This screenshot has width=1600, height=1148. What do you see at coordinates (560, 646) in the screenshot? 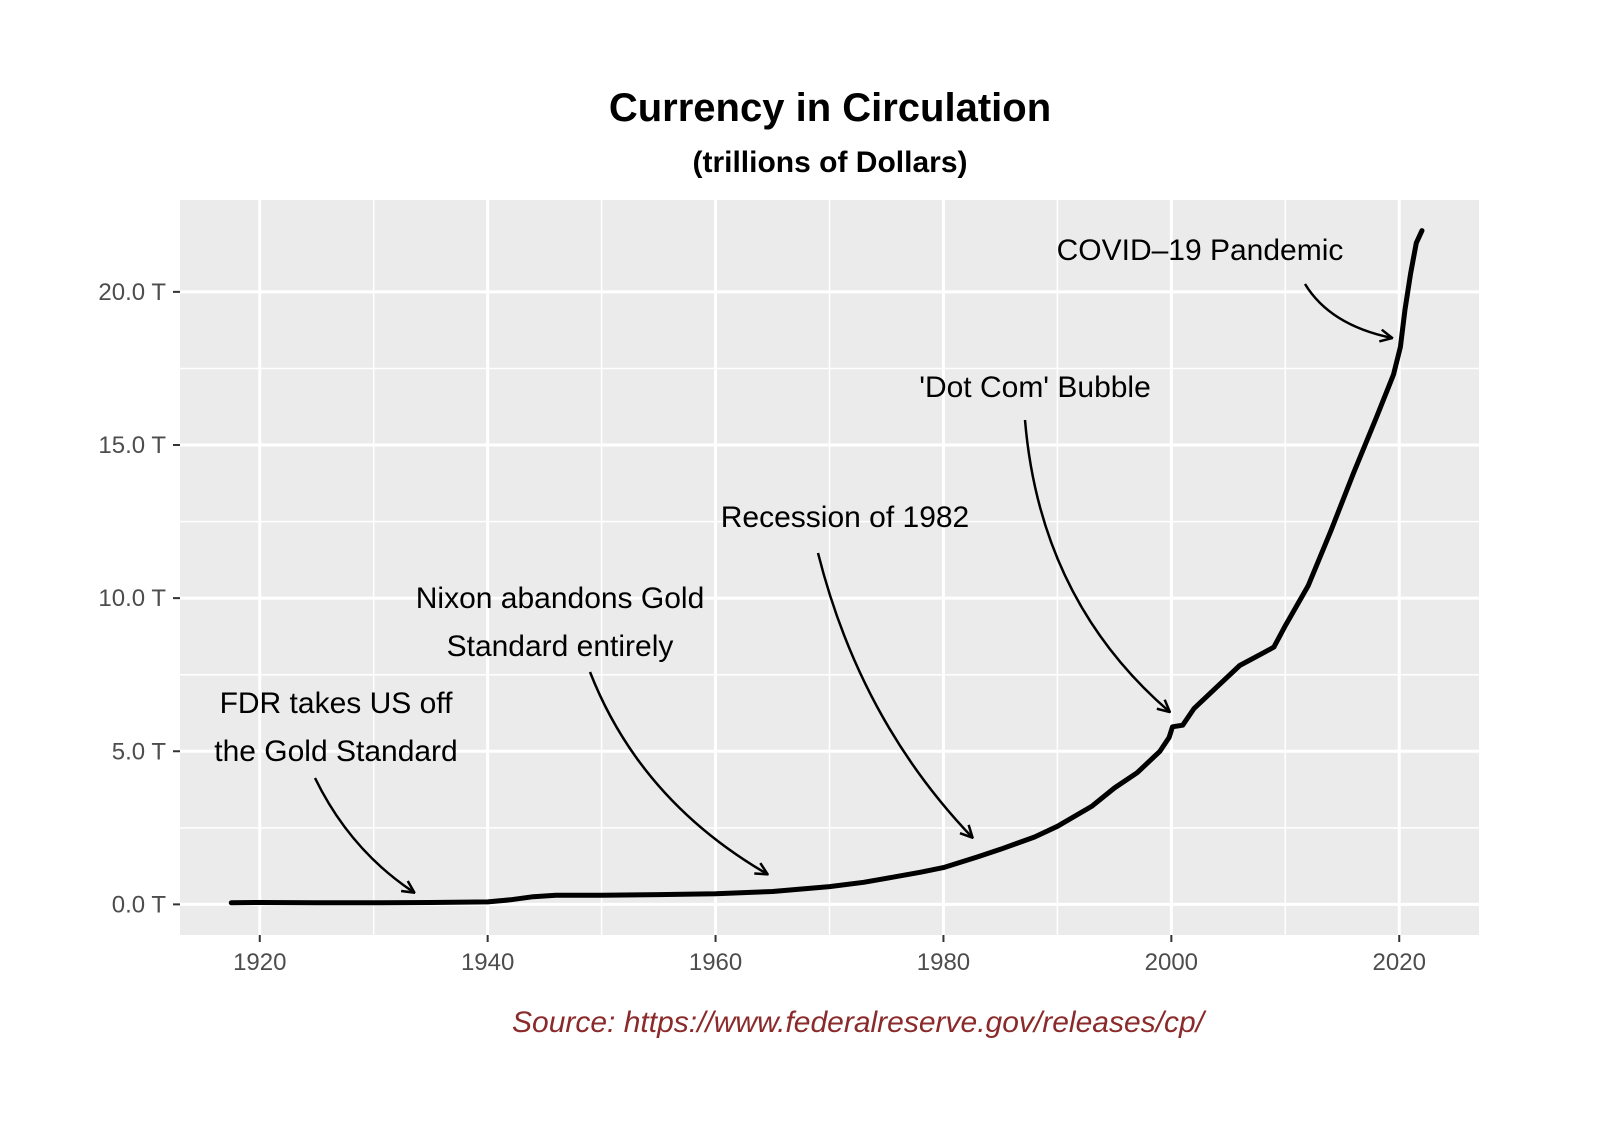
I see `annotation-label: Standard entirely` at bounding box center [560, 646].